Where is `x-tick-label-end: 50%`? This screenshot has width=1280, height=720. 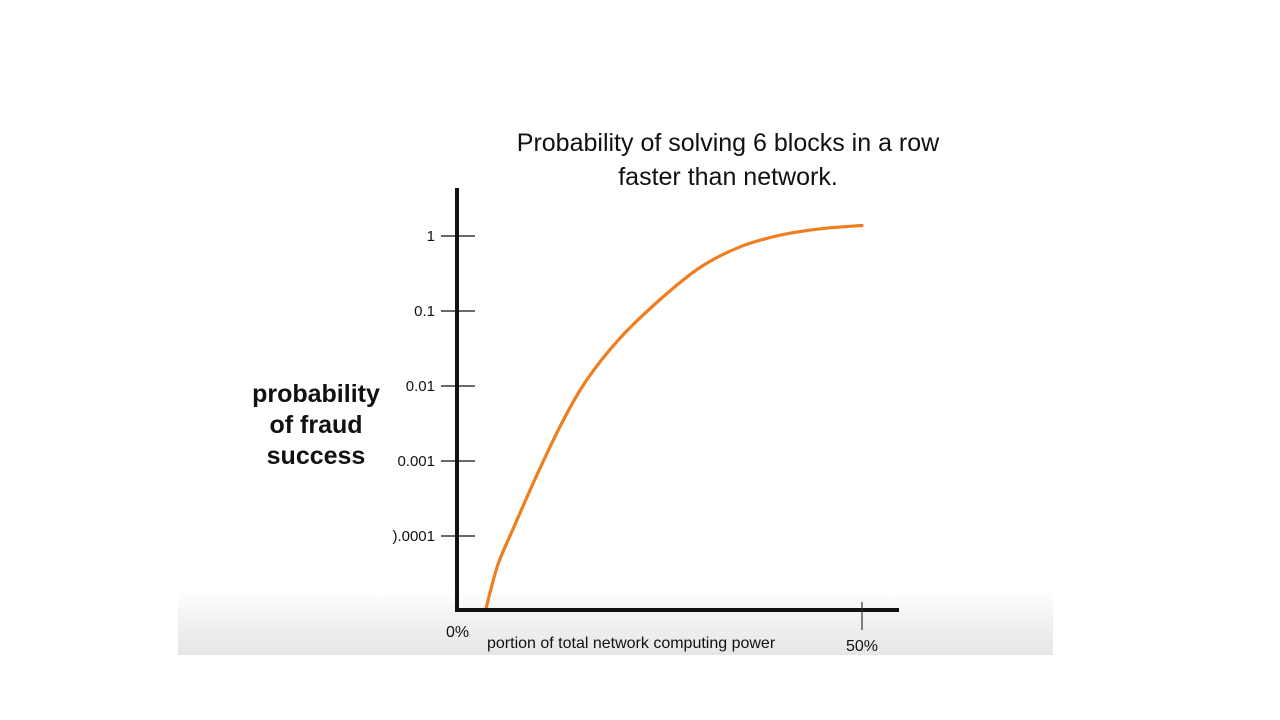
x-tick-label-end: 50% is located at coordinates (862, 646).